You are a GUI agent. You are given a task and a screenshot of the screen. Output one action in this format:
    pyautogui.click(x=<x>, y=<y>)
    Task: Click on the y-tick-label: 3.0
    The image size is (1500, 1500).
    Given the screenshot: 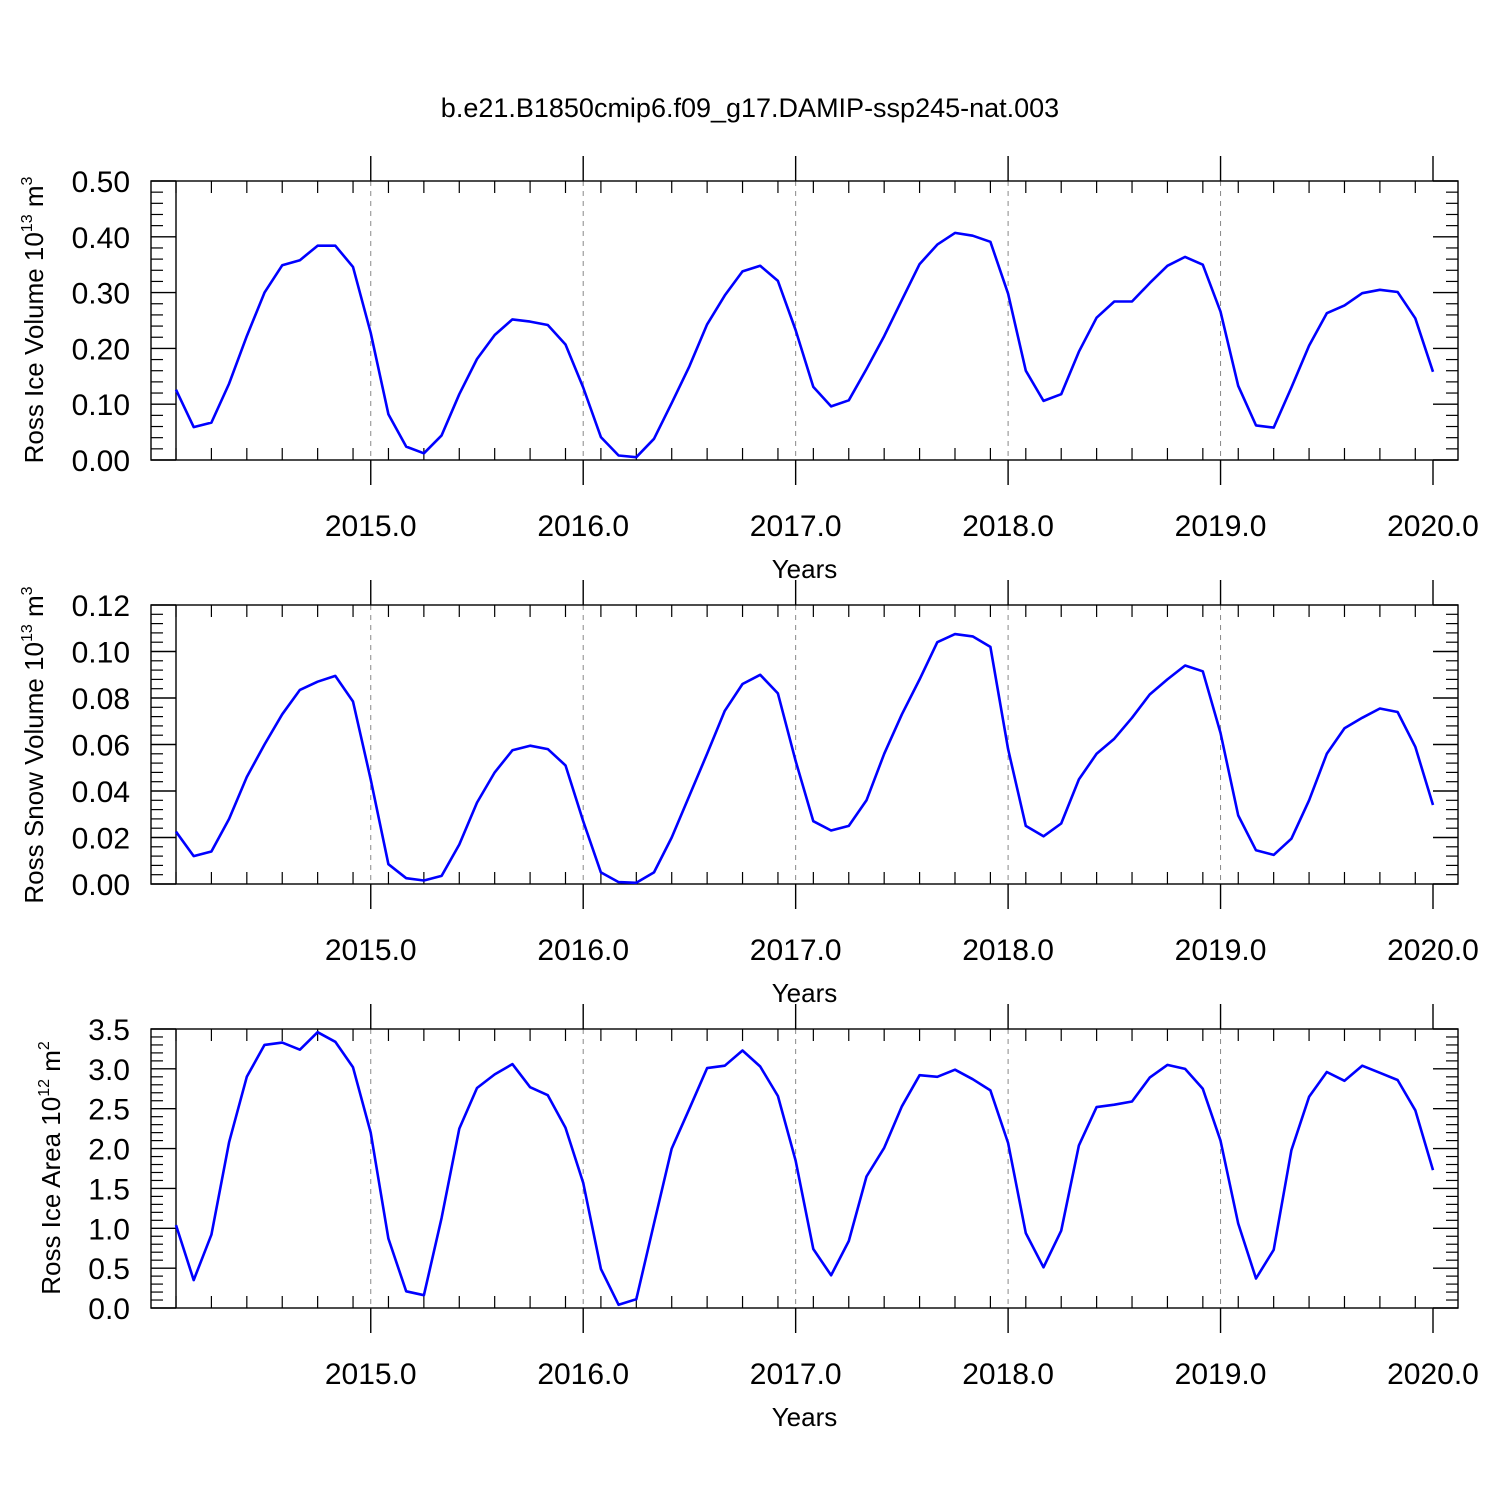 What is the action you would take?
    pyautogui.click(x=109, y=1070)
    